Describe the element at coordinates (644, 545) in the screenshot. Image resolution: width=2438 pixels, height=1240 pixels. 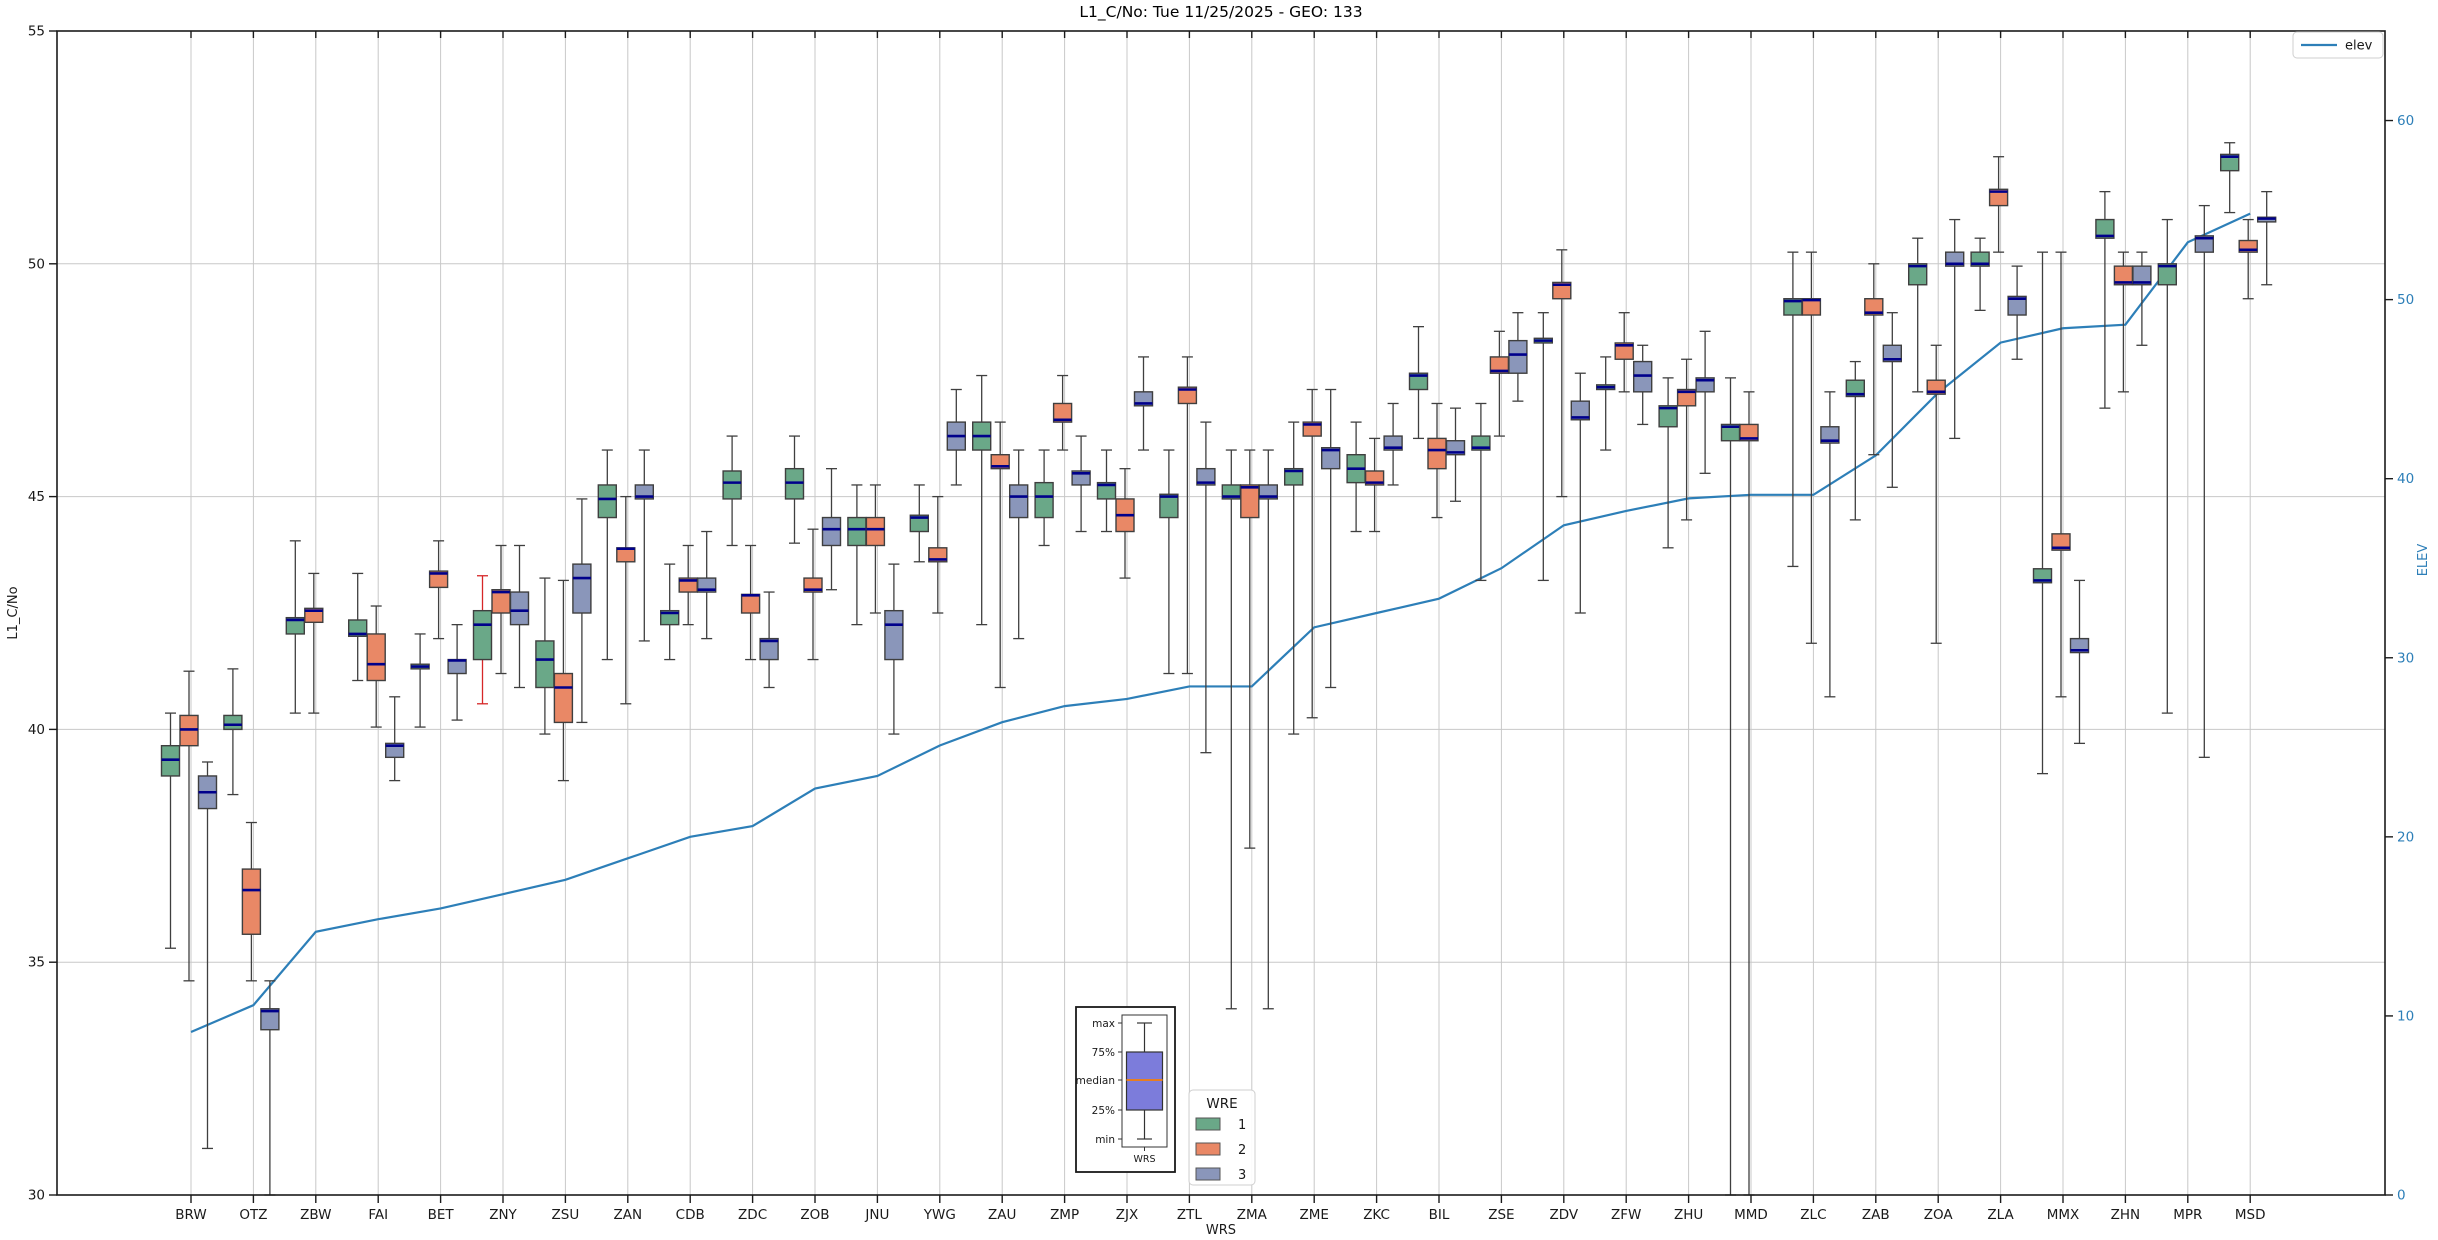
I see `boxplot-ZAN-wre3` at that location.